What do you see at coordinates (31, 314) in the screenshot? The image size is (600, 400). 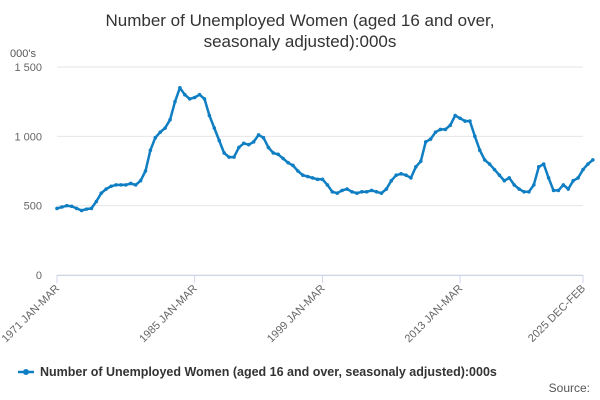 I see `x-tick-label: 1971 JAN-MAR` at bounding box center [31, 314].